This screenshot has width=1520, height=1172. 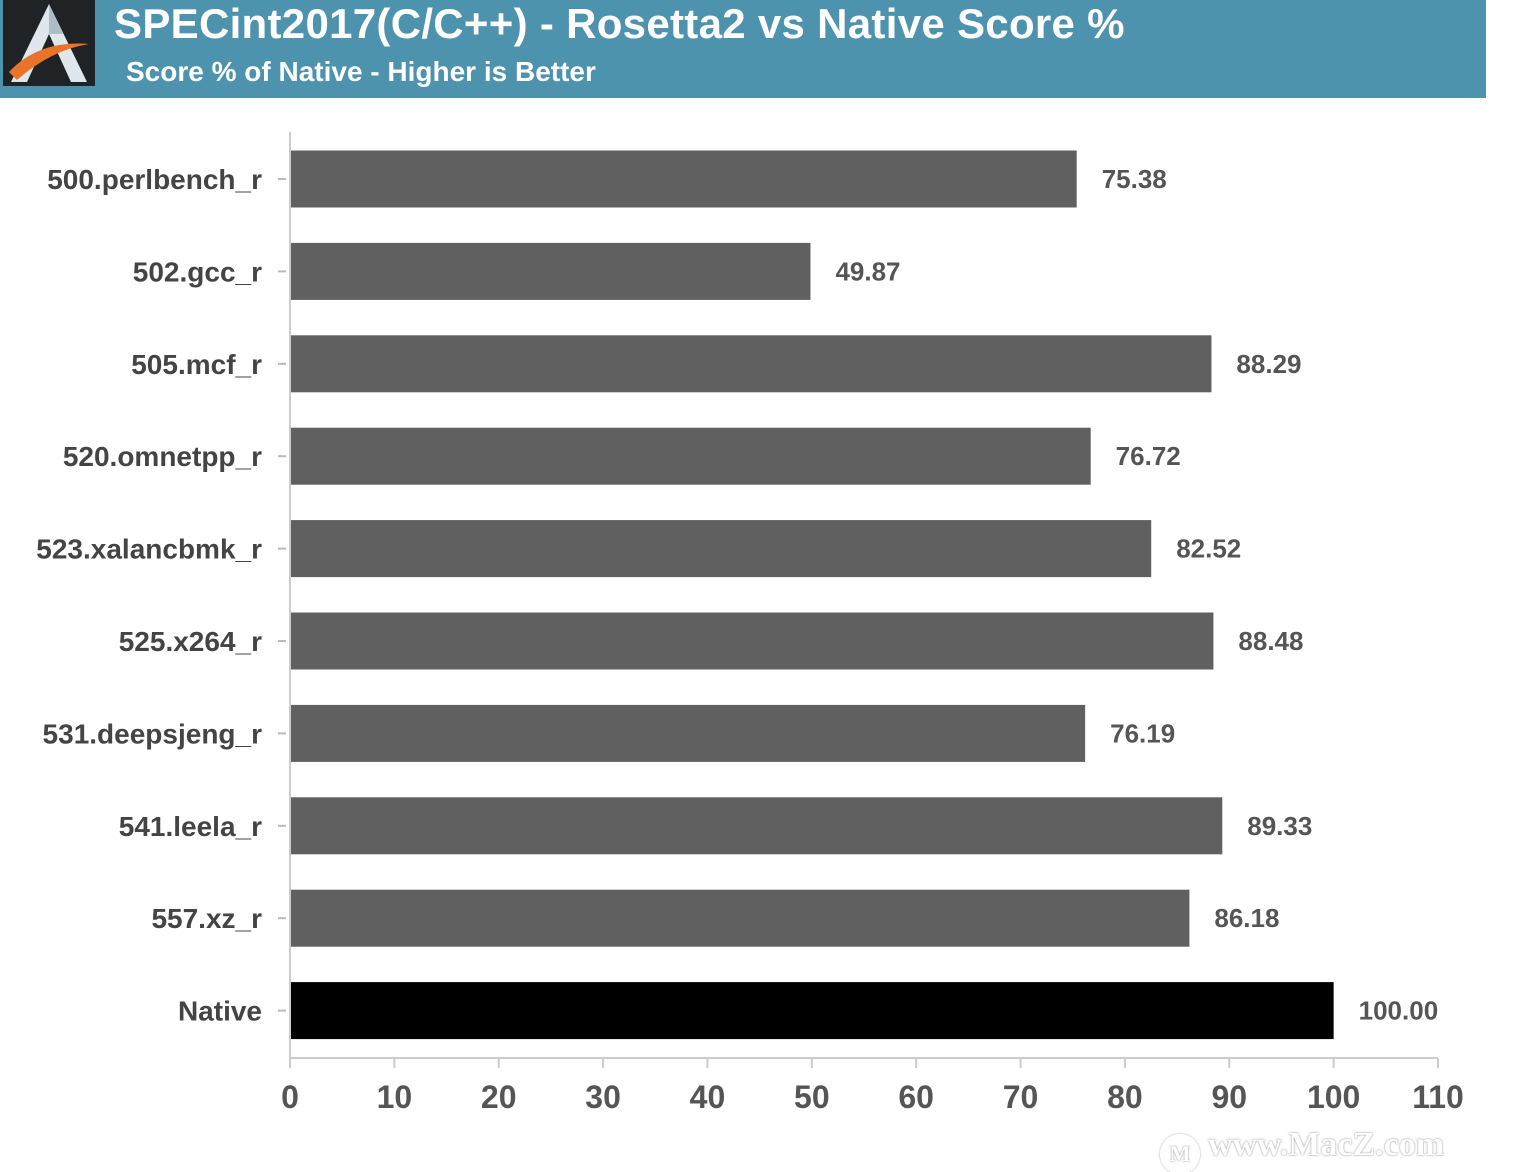 What do you see at coordinates (916, 1097) in the screenshot?
I see `x-tick-label: 60` at bounding box center [916, 1097].